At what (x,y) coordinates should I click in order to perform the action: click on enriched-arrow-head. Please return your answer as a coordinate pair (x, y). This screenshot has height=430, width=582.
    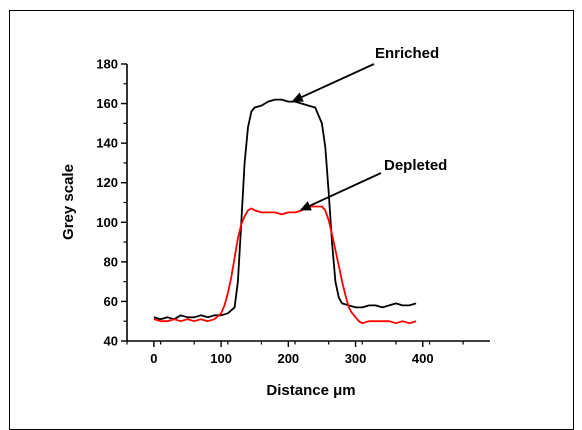
    Looking at the image, I should click on (297, 97).